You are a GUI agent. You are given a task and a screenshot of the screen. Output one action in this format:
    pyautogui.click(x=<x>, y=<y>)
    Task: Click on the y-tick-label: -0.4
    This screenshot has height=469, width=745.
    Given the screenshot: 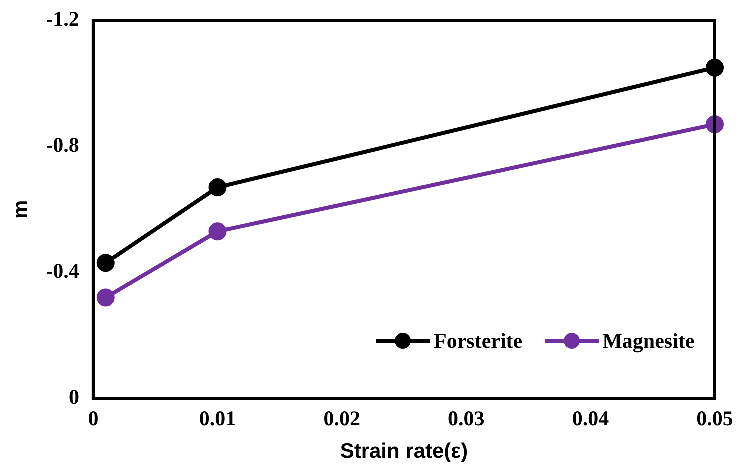 What is the action you would take?
    pyautogui.click(x=63, y=271)
    